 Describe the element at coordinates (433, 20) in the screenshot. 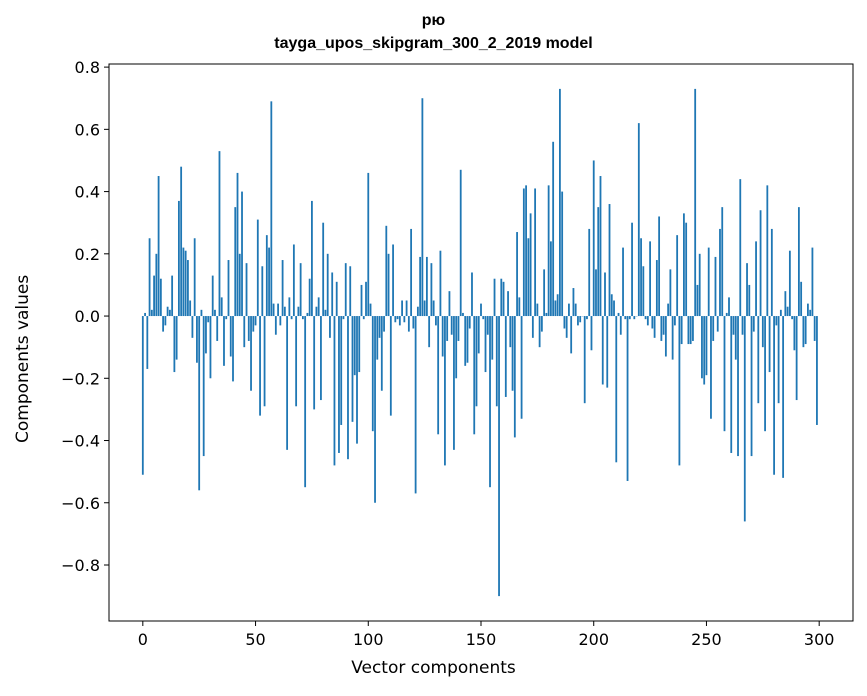

I see `chart-title-line1: рю` at that location.